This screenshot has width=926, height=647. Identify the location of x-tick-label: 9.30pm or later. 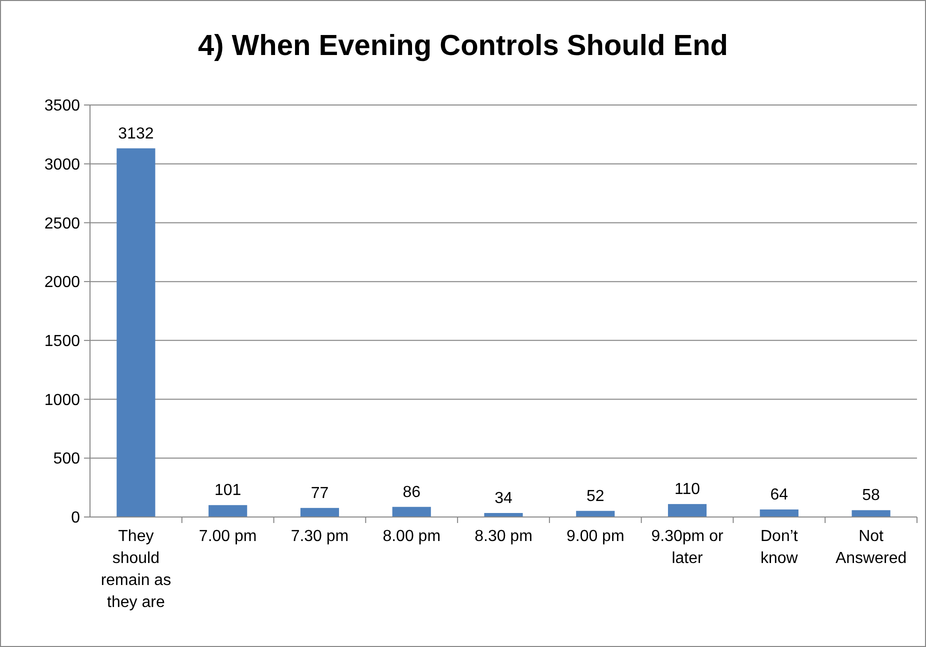
(687, 547).